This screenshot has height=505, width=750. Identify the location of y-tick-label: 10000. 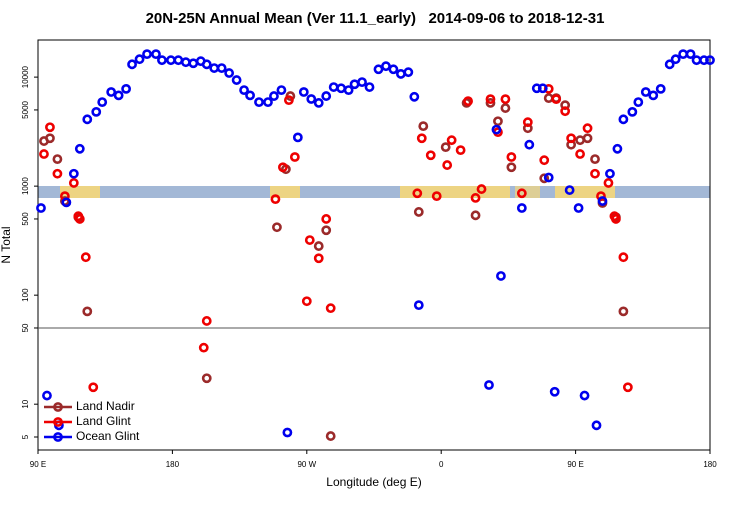
(25, 76).